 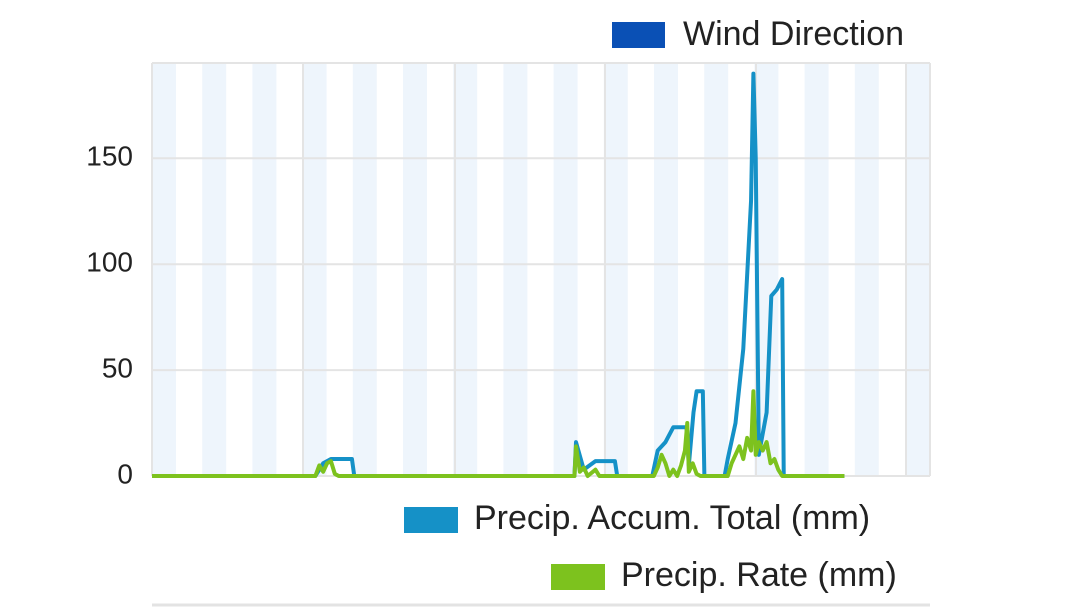 What do you see at coordinates (109, 262) in the screenshot?
I see `y-tick-label: 100` at bounding box center [109, 262].